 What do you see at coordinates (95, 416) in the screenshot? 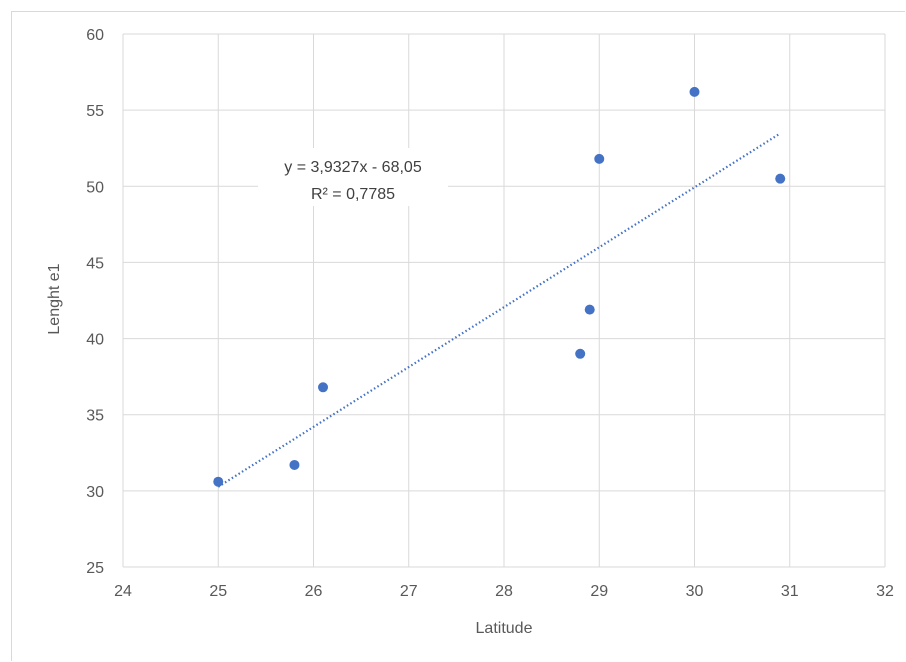
I see `y-tick-label: 35` at bounding box center [95, 416].